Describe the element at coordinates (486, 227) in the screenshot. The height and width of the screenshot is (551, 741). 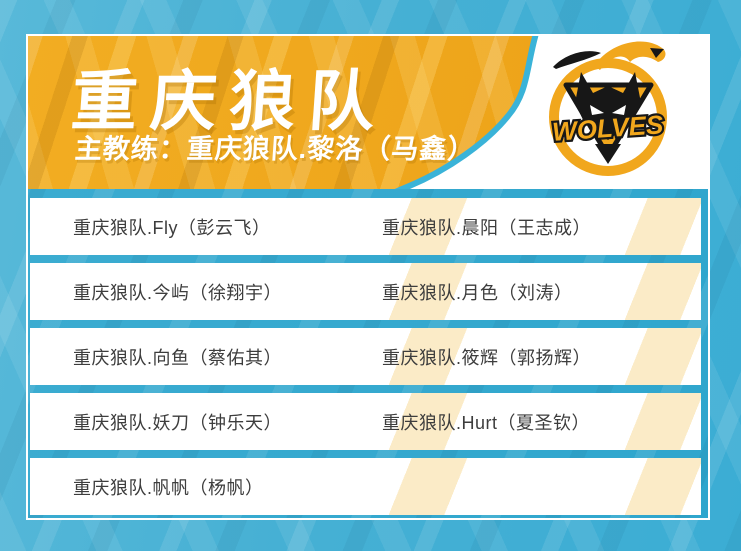
I see `player-name: 重庆狼队.晨阳（王志成）` at that location.